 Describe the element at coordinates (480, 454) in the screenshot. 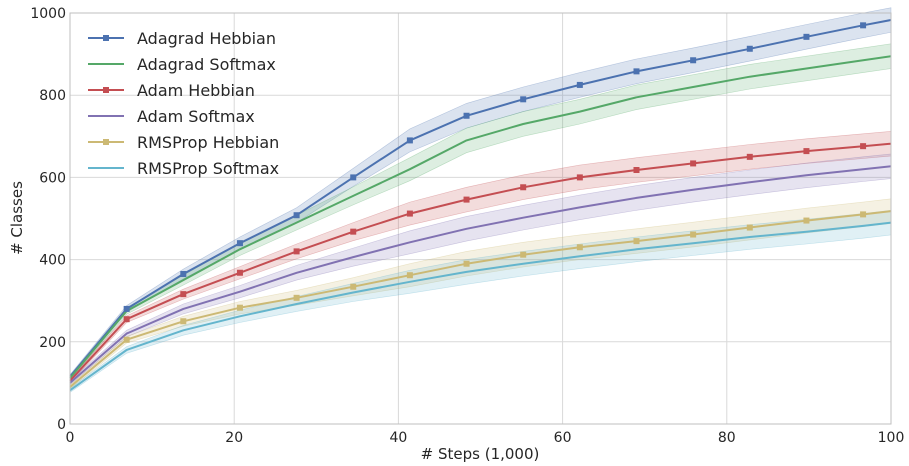

I see `x-axis-label: # Steps (1,000)` at that location.